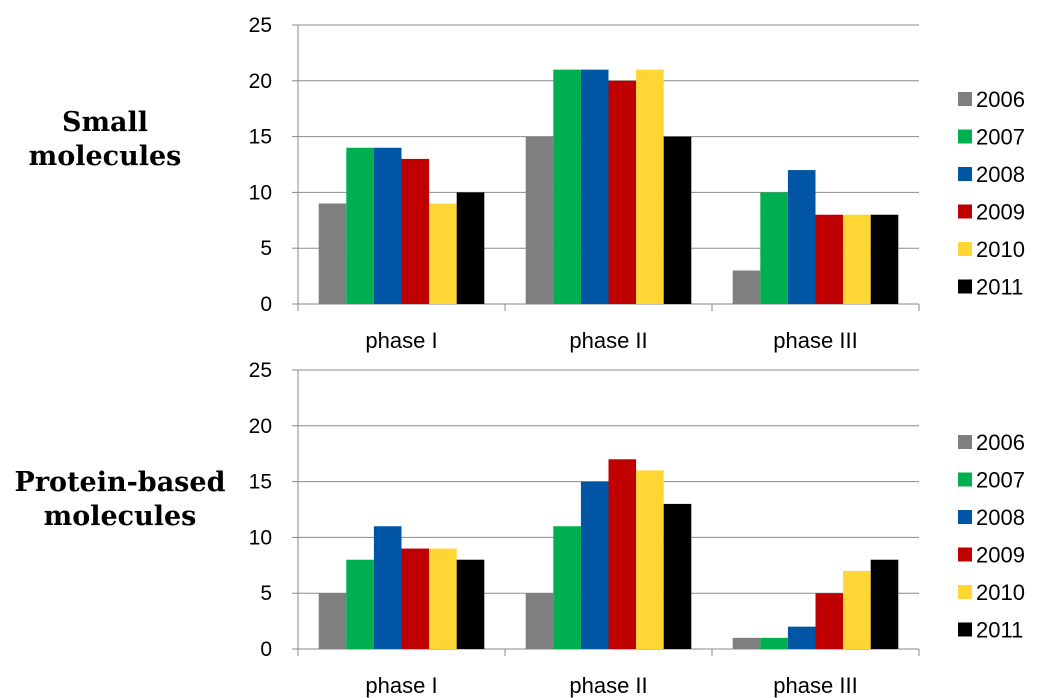 This screenshot has height=698, width=1043. Describe the element at coordinates (120, 500) in the screenshot. I see `row-label-protein-based-molecules: Protein-based molecules` at that location.